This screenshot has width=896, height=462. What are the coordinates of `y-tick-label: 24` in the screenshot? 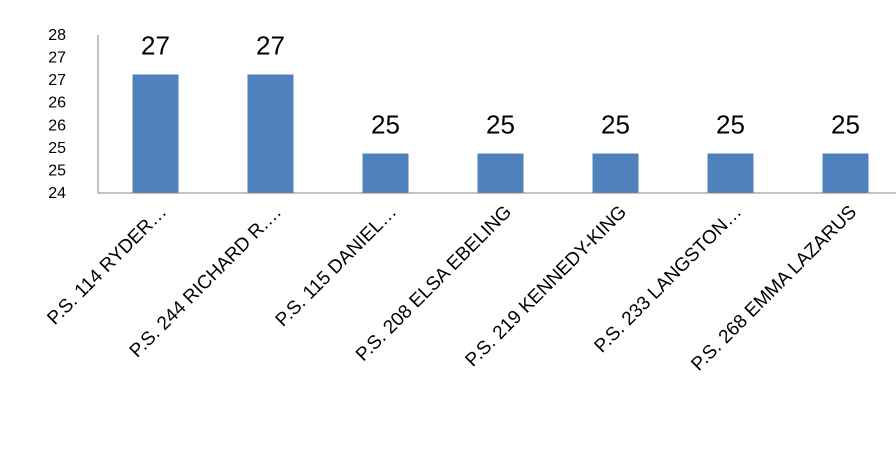 It's located at (57, 193).